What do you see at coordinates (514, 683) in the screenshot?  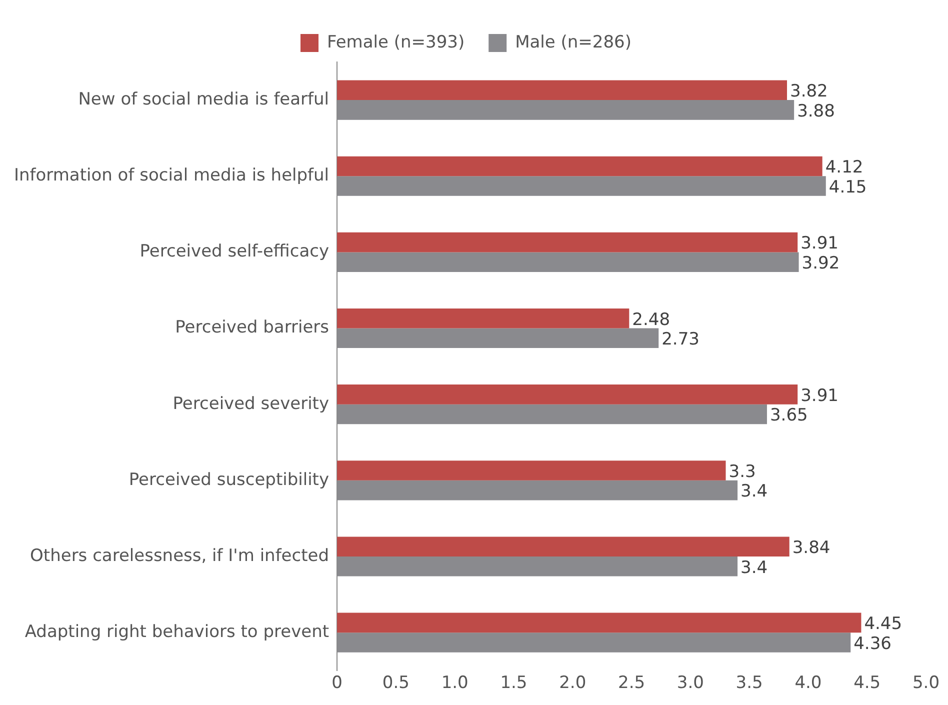 I see `x-tick-label: 1.5` at bounding box center [514, 683].